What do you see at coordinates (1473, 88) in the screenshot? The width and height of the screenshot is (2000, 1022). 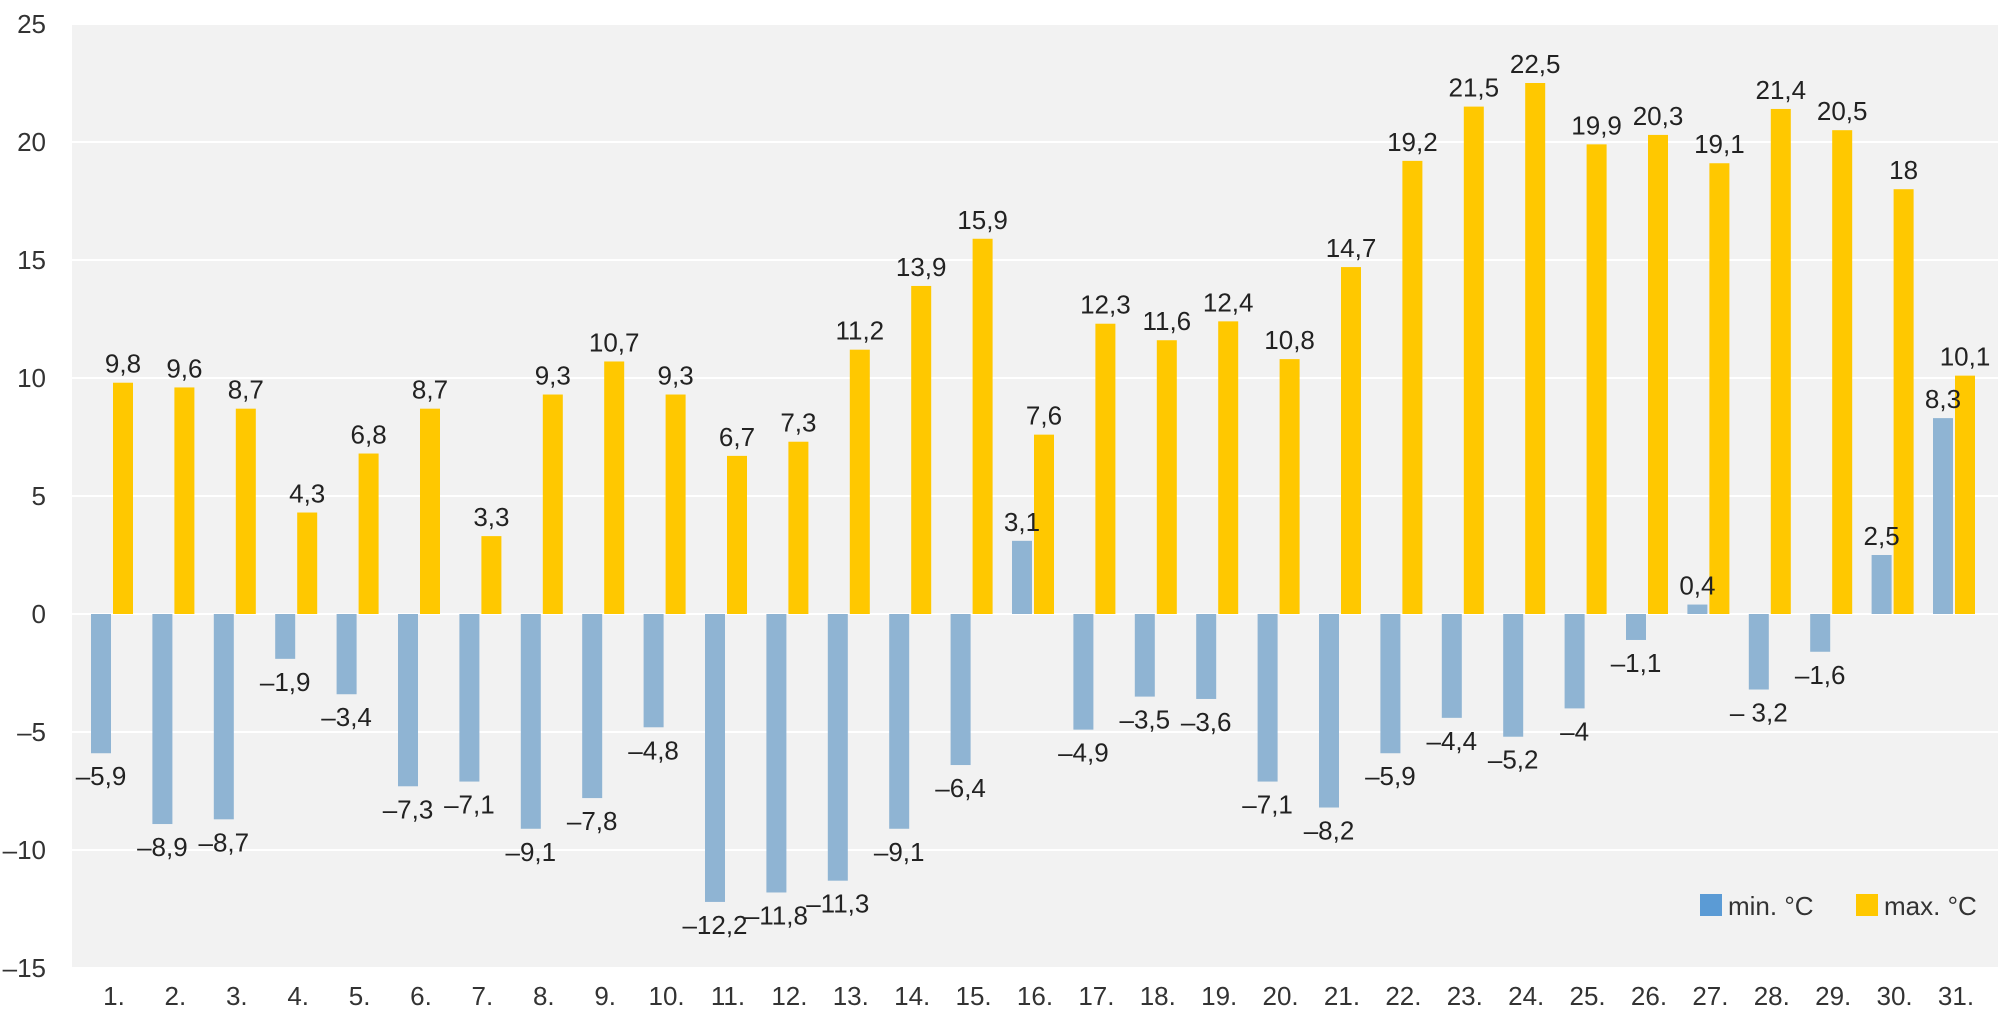 I see `data-label-max-23: 21,5` at bounding box center [1473, 88].